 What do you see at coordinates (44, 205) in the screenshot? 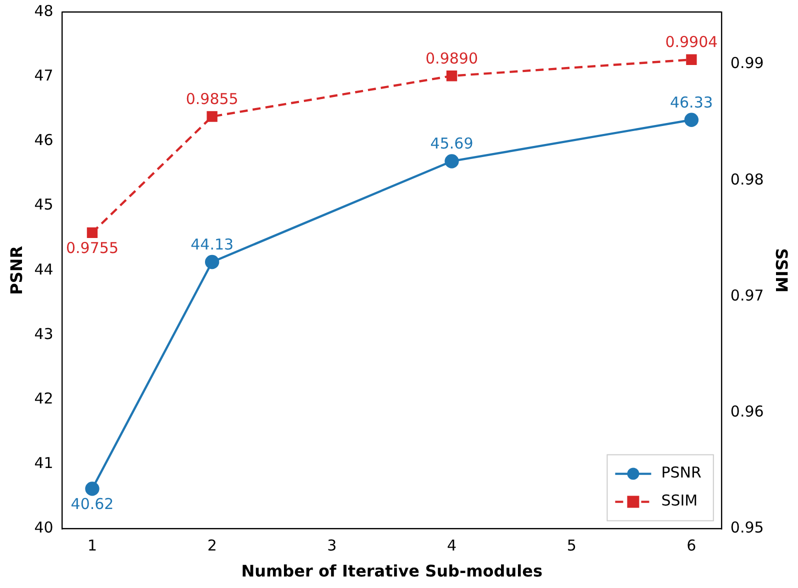
I see `y-tick-label: 45` at bounding box center [44, 205].